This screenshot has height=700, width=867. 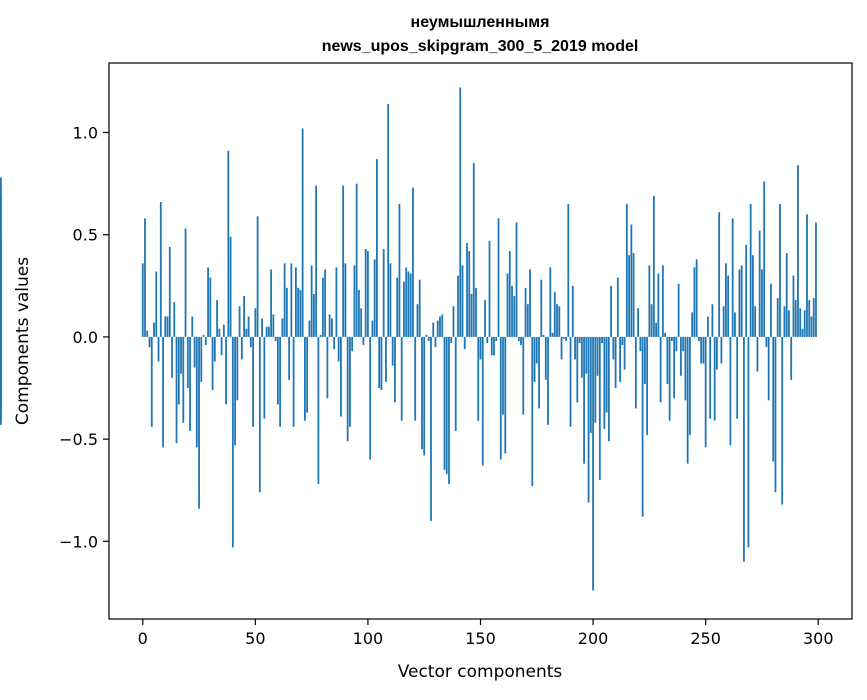 I want to click on x-tick-label-1: 50, so click(x=255, y=638).